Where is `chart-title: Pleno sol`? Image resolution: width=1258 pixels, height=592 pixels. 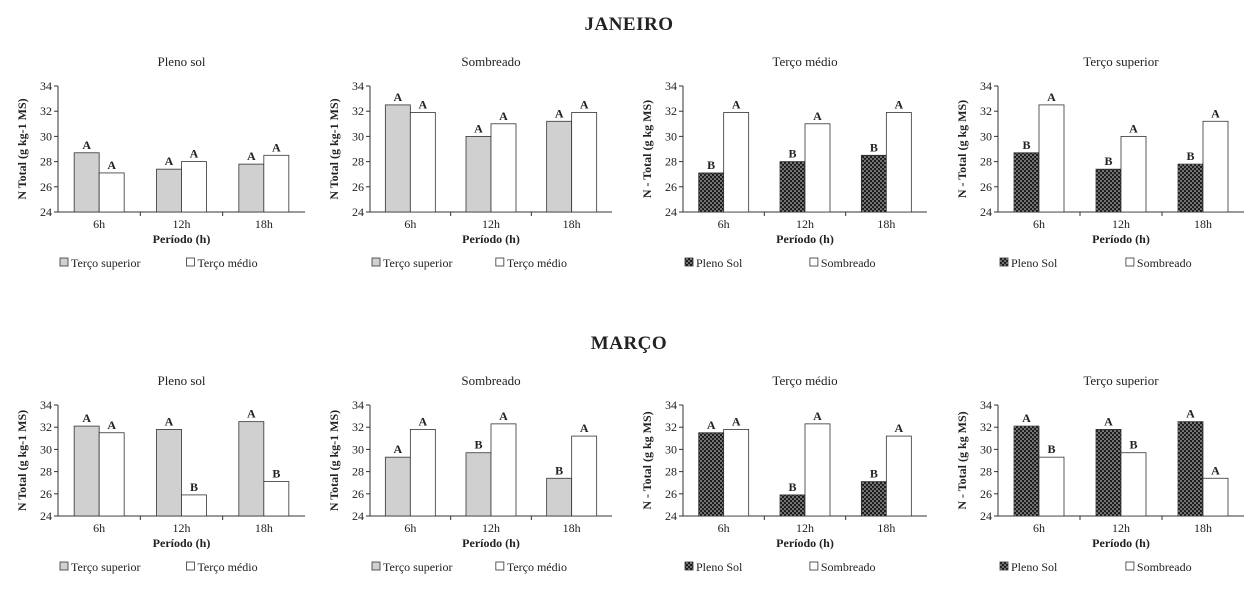 chart-title: Pleno sol is located at coordinates (181, 61).